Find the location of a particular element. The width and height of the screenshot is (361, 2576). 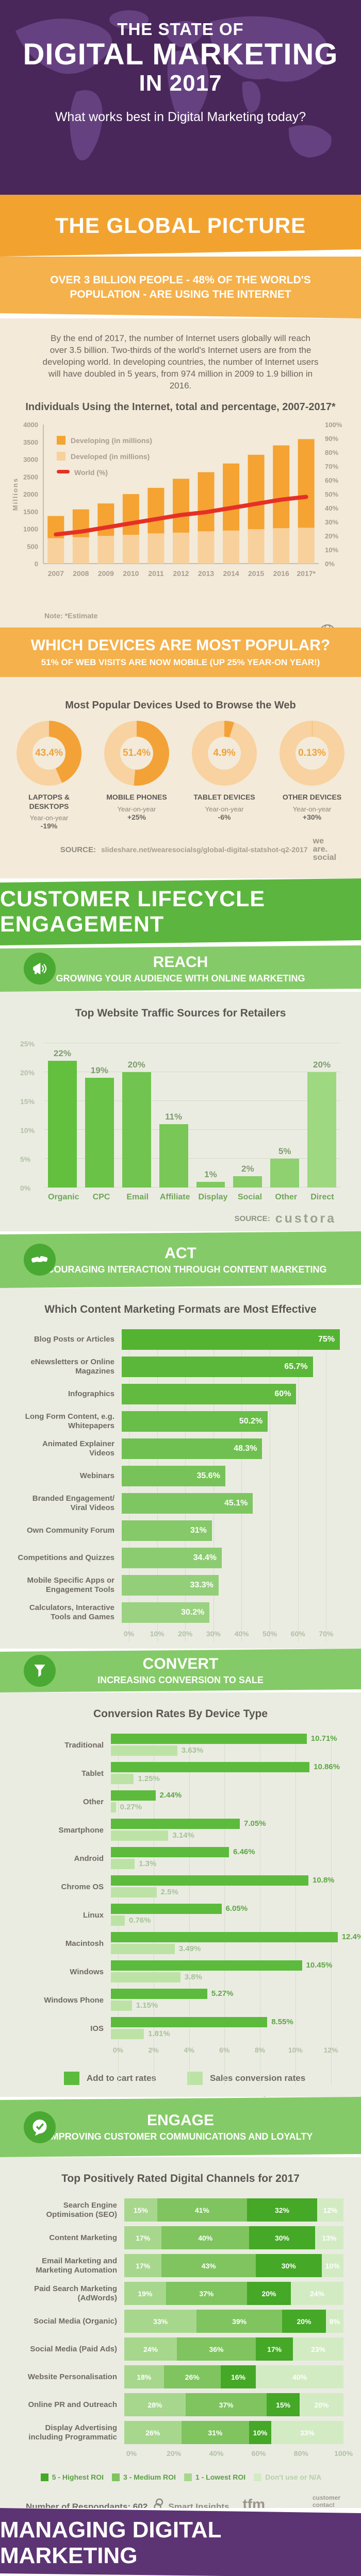

svg-text: 2013 is located at coordinates (206, 573).